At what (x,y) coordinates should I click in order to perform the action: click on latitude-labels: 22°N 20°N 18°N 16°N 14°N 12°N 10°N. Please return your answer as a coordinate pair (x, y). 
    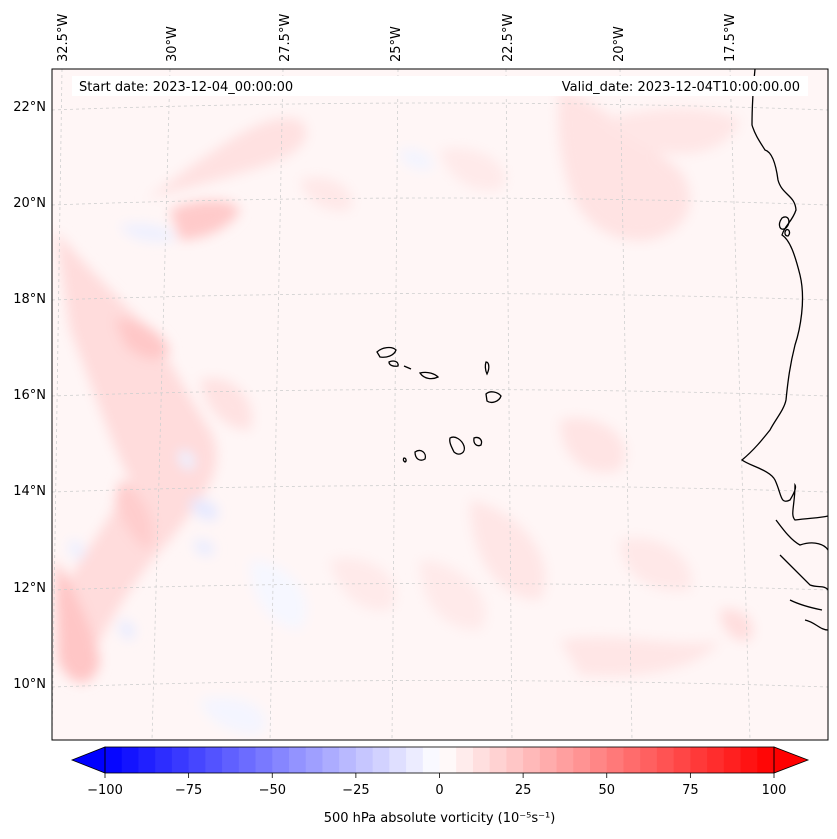
    Looking at the image, I should click on (29, 396).